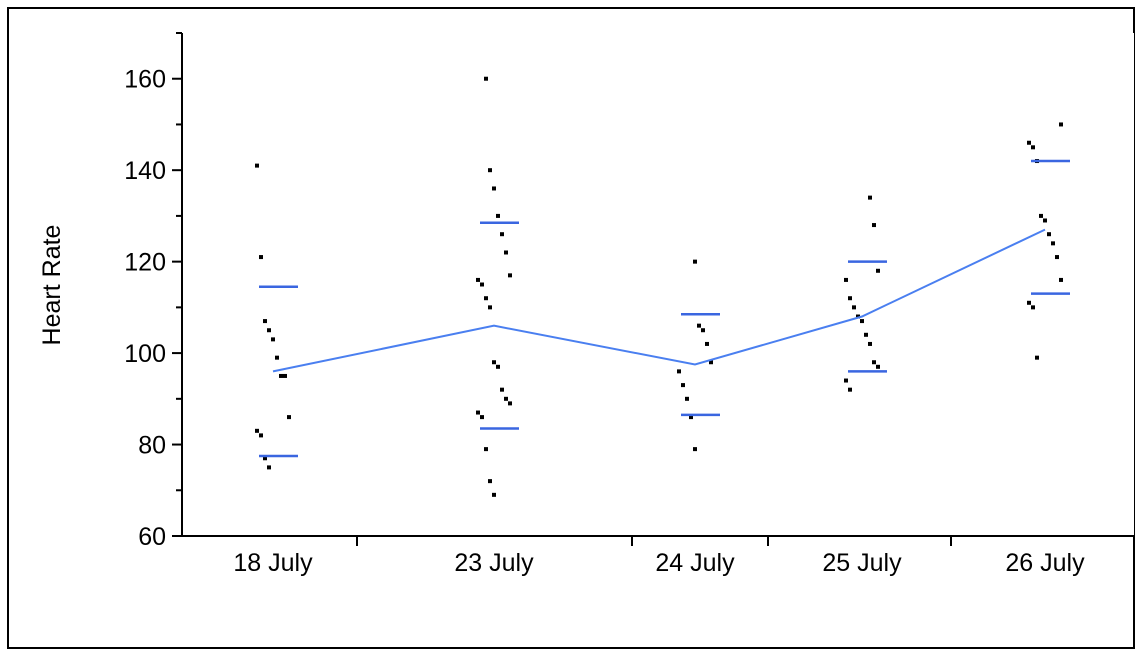 Image resolution: width=1142 pixels, height=650 pixels. I want to click on x-tick-label: 26 July, so click(1045, 563).